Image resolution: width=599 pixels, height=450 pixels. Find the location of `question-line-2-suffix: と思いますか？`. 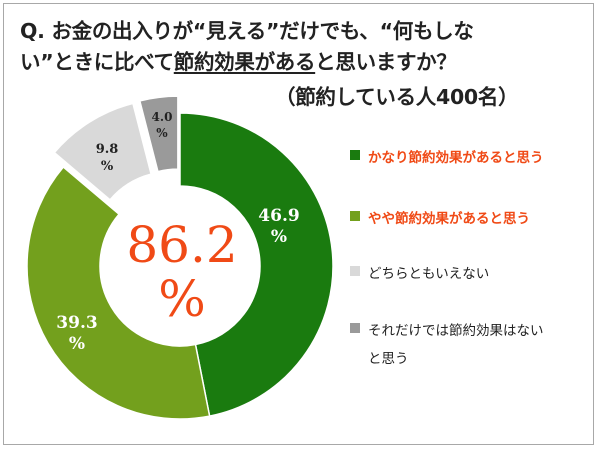

question-line-2-suffix: と思いますか？ is located at coordinates (386, 62).